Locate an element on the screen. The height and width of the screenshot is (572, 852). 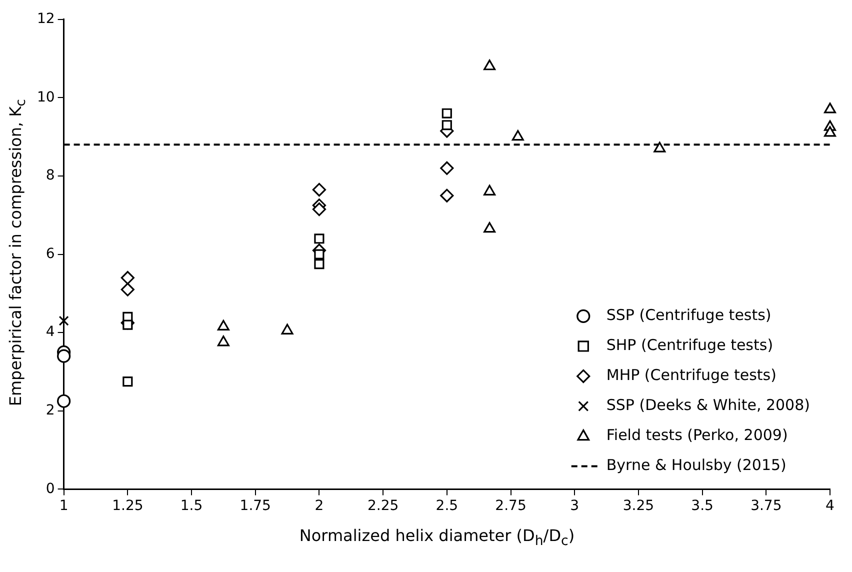
x-tick-label: 2.75 is located at coordinates (510, 506).